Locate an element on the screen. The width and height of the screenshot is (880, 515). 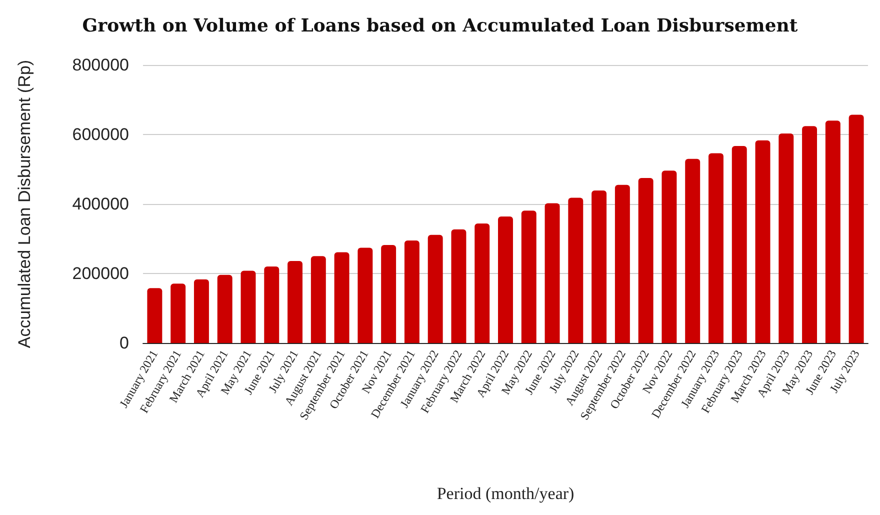
y-axis-title: Accumulated Loan Disbursement (Rp) is located at coordinates (24, 204).